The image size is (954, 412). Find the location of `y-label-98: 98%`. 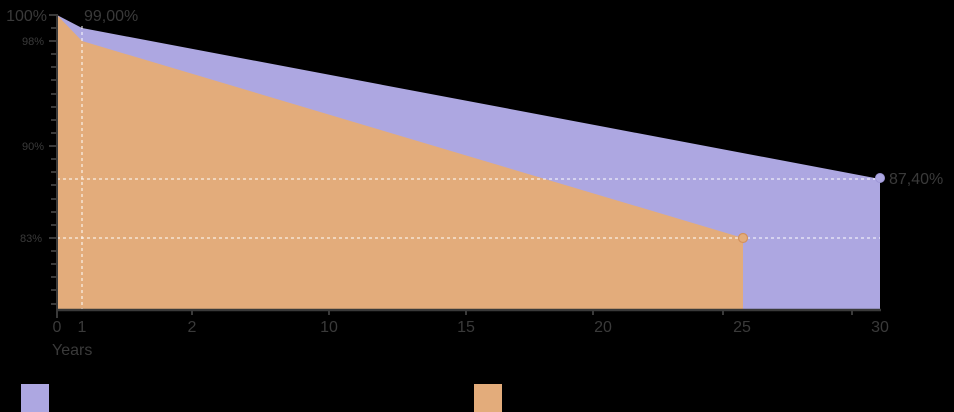

y-label-98: 98% is located at coordinates (33, 42).